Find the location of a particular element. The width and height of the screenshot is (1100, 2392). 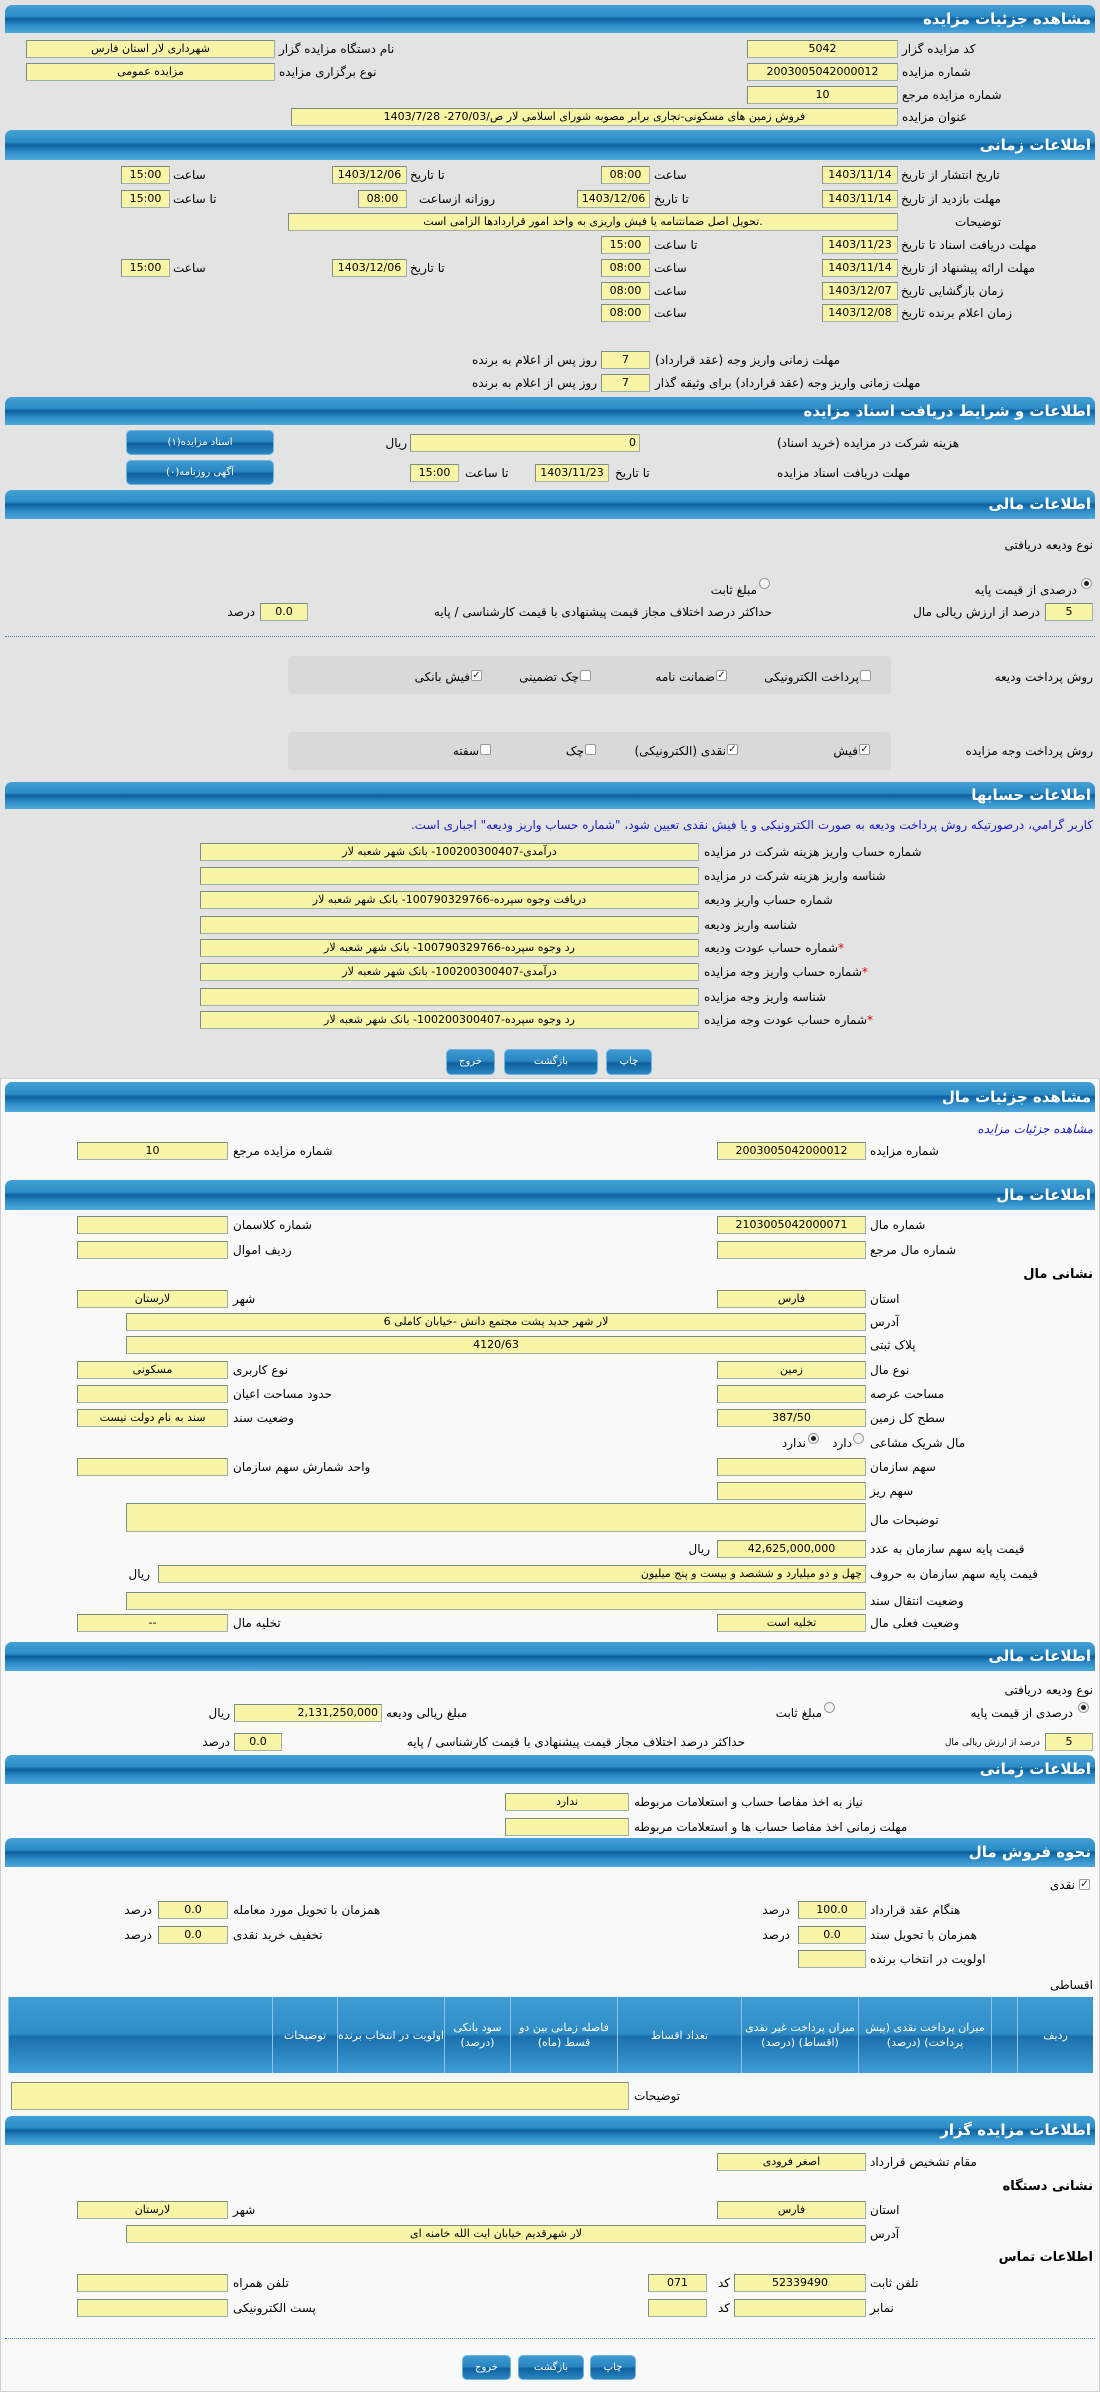

checkbox-cash: ✓ is located at coordinates (1084, 1884).